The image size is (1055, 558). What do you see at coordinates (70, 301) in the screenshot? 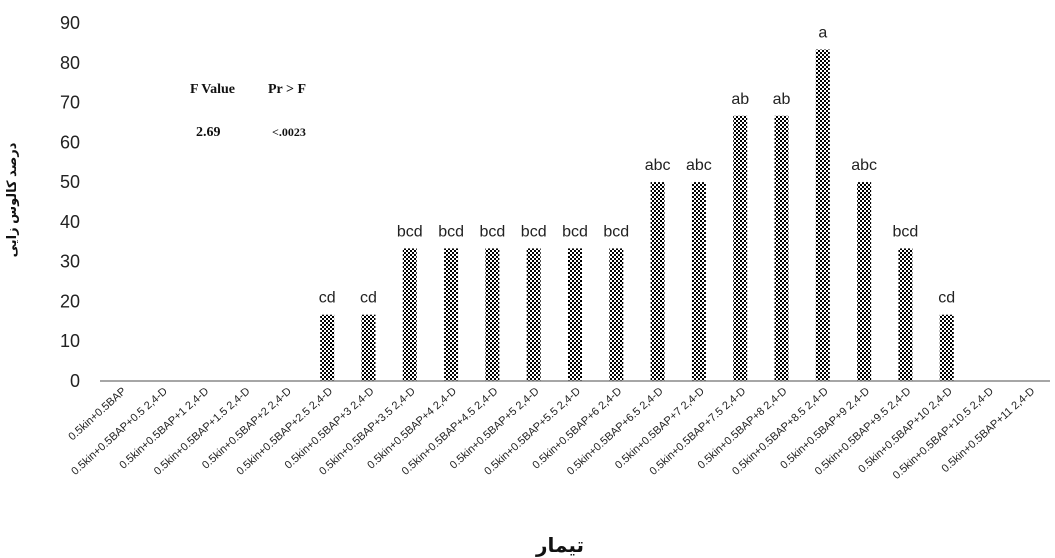
I see `y-tick-label: 20` at bounding box center [70, 301].